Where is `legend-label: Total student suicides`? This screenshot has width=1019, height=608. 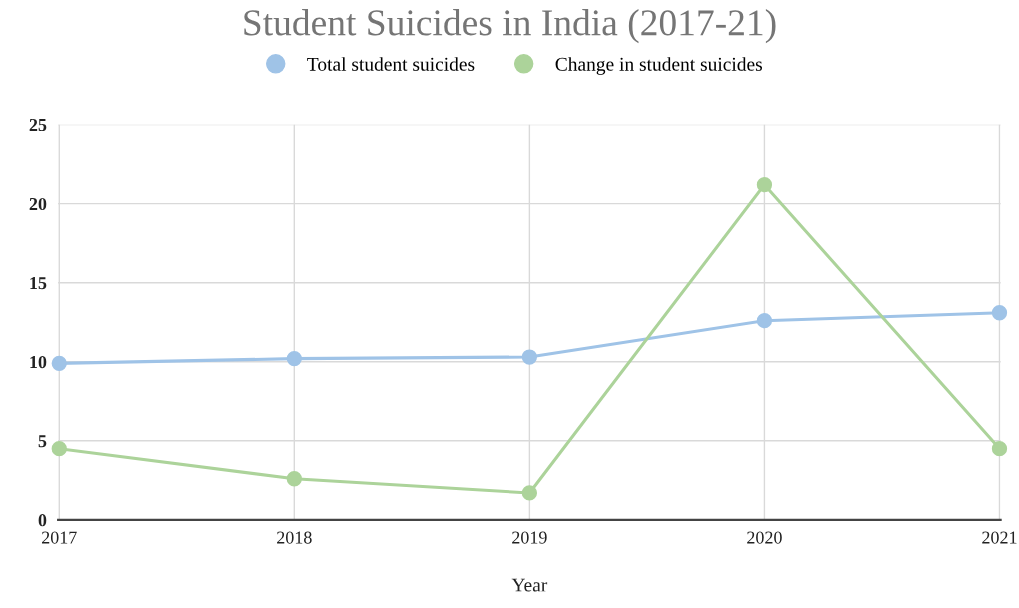 legend-label: Total student suicides is located at coordinates (391, 64).